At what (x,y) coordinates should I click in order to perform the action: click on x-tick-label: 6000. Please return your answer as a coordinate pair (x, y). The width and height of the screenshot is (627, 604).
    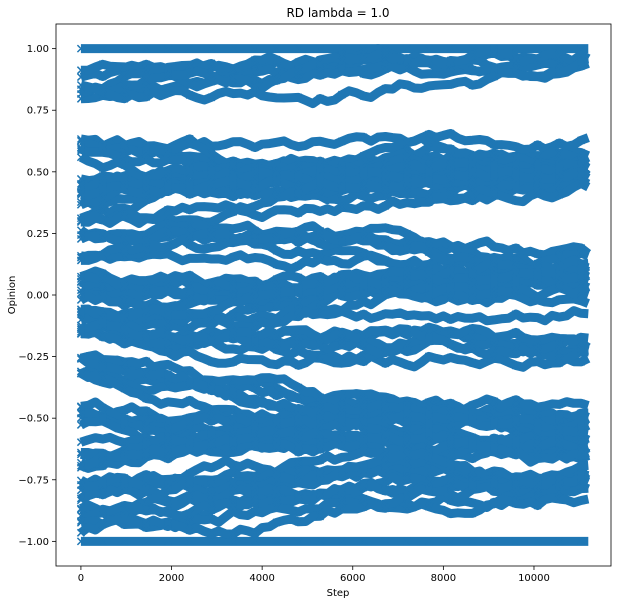
    Looking at the image, I should click on (352, 578).